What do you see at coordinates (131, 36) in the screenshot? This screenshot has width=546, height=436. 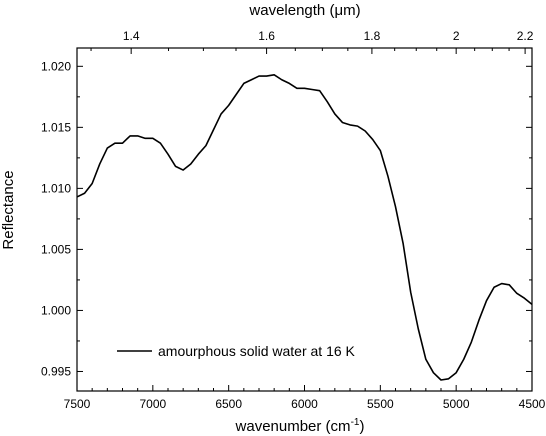 I see `x2-tick-label: 1.4` at bounding box center [131, 36].